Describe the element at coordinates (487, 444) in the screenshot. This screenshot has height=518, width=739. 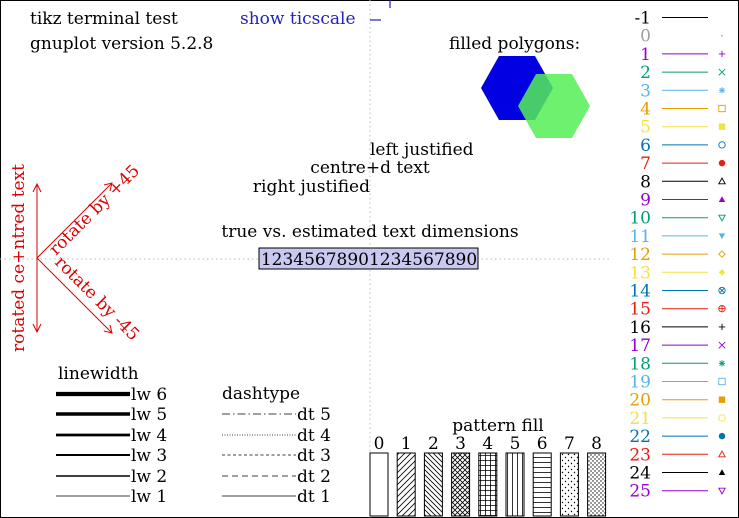
I see `pattern-label: 4` at that location.